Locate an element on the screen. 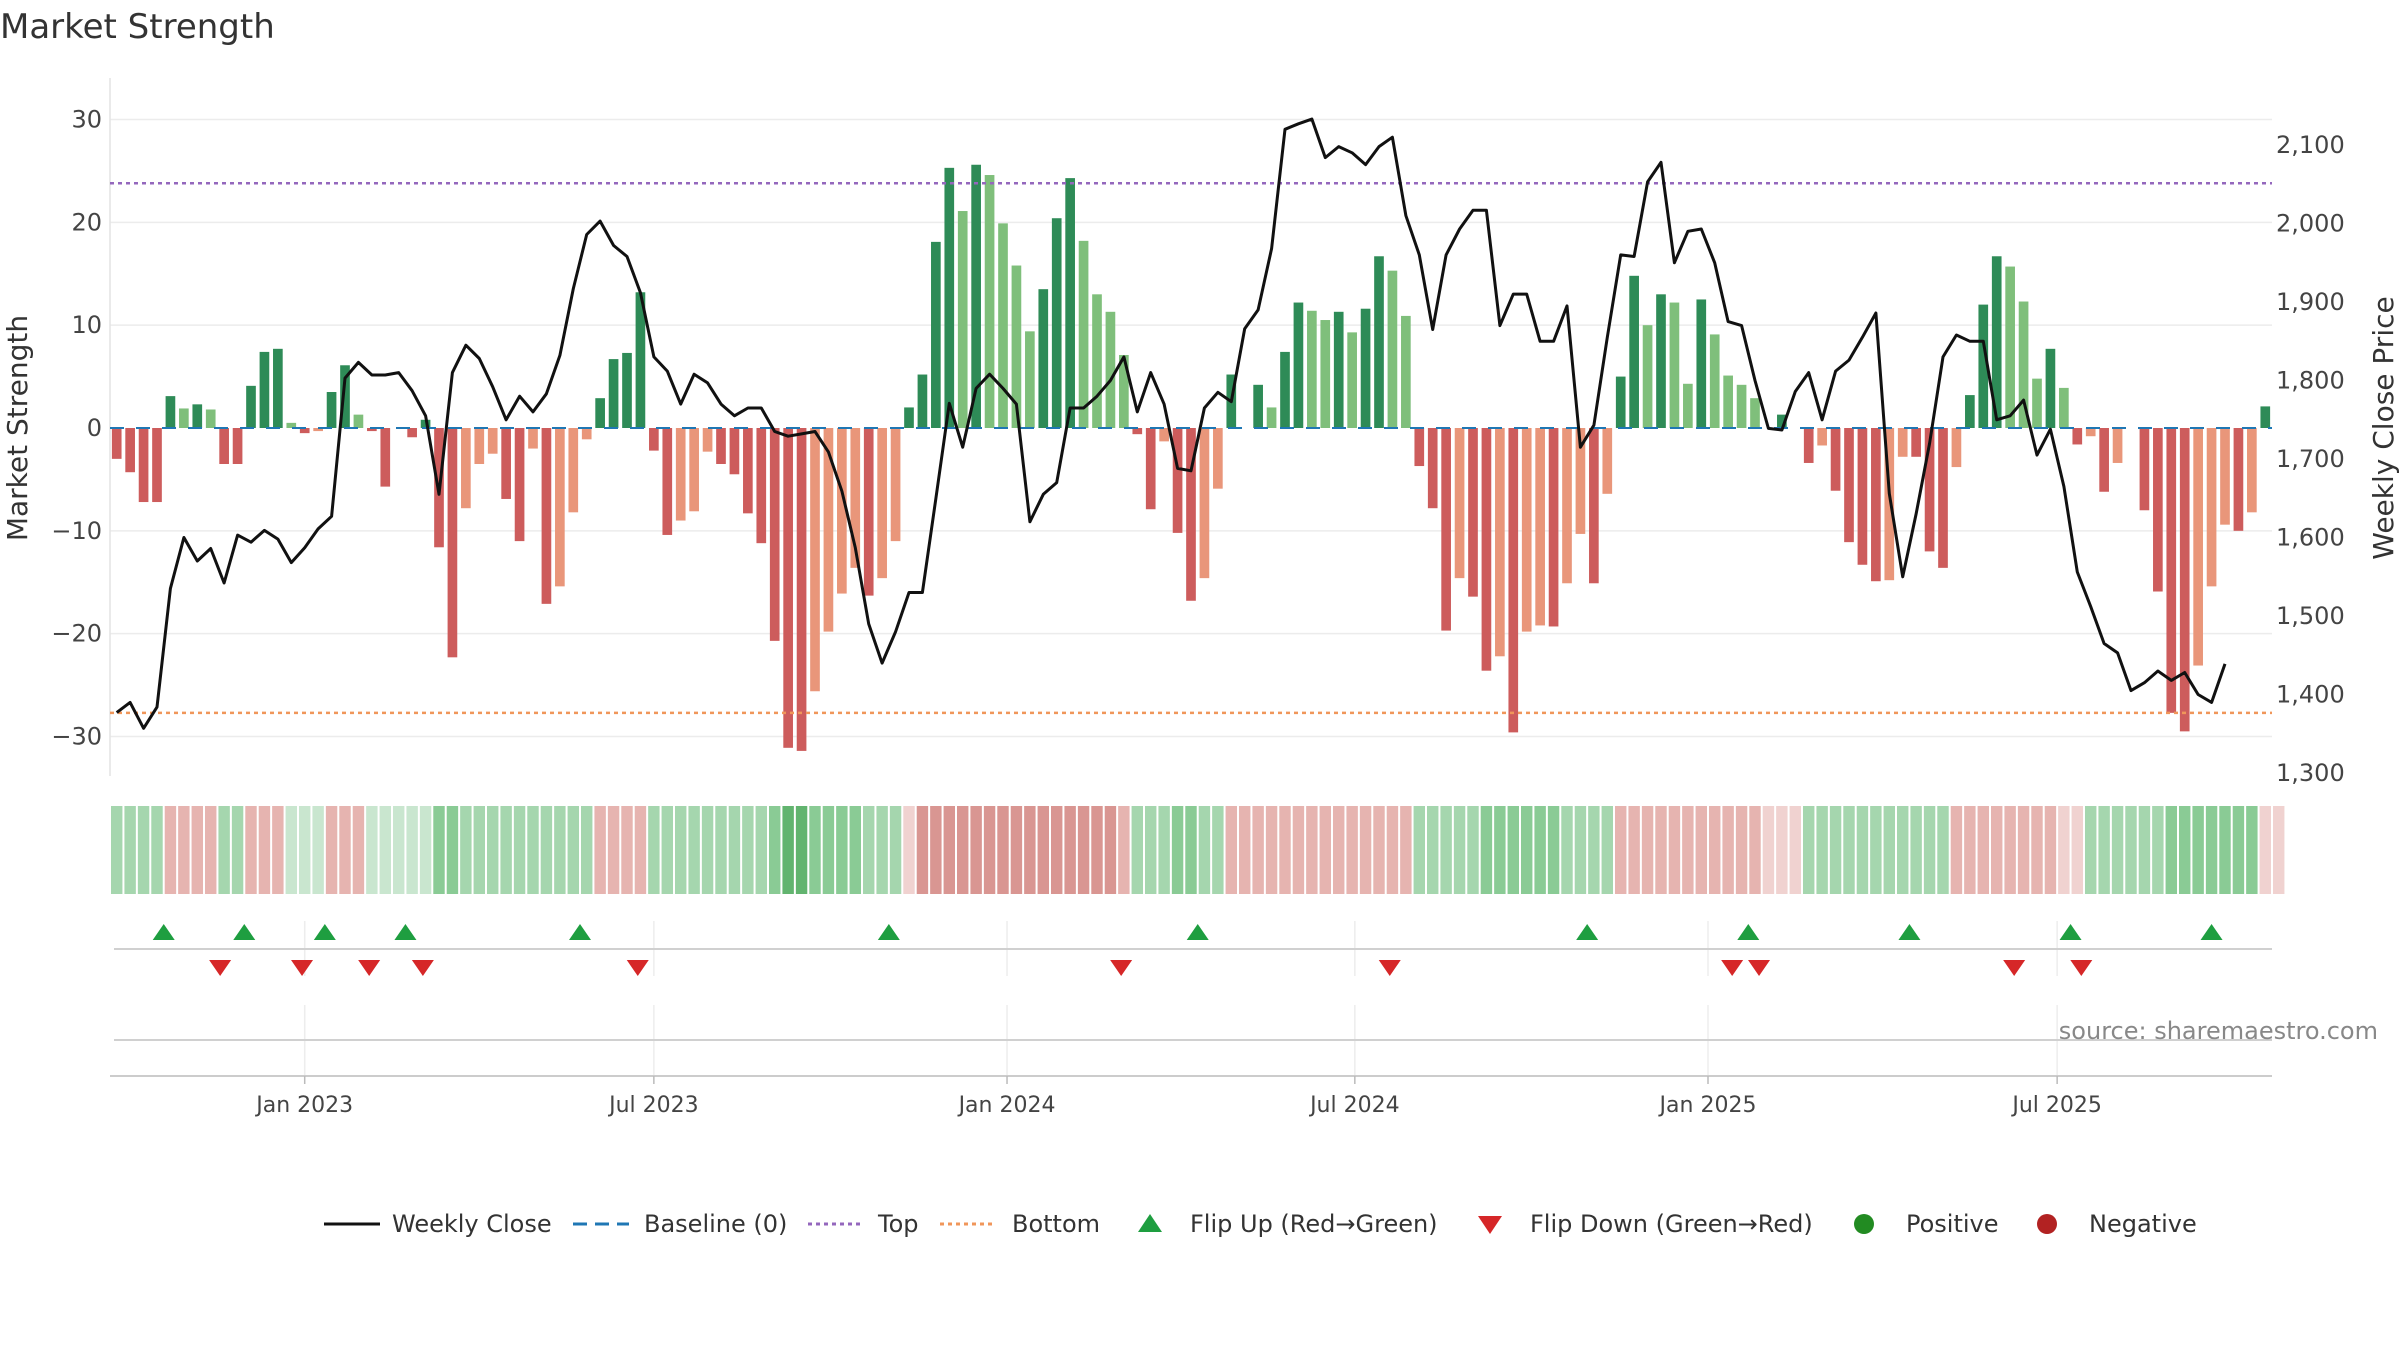 This screenshot has height=1350, width=2400. flip-up-marker is located at coordinates (1197, 932).